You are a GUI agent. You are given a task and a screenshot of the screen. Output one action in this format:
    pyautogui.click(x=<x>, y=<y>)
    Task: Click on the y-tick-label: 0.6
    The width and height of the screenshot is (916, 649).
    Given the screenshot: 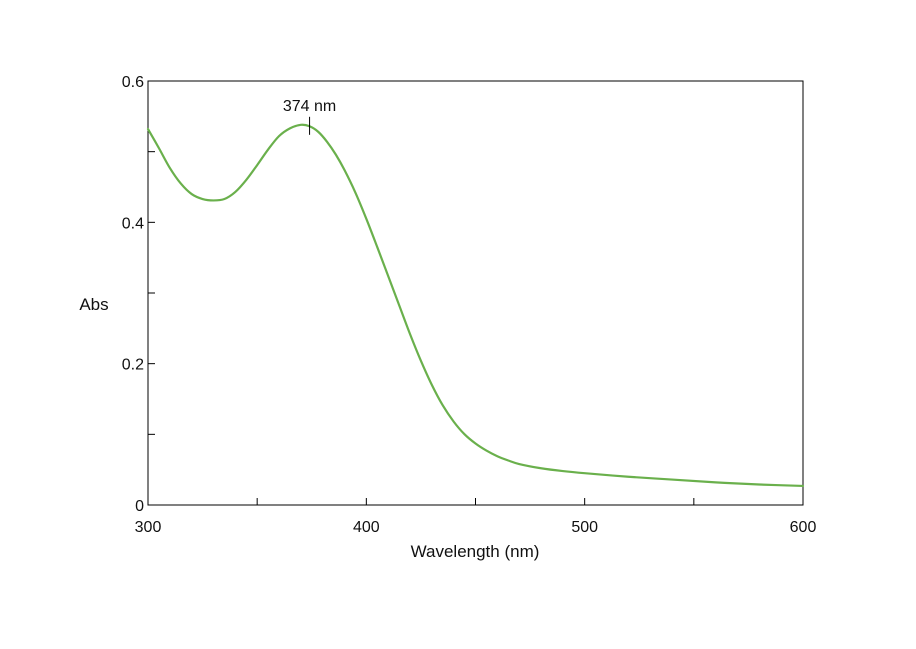 What is the action you would take?
    pyautogui.click(x=133, y=82)
    